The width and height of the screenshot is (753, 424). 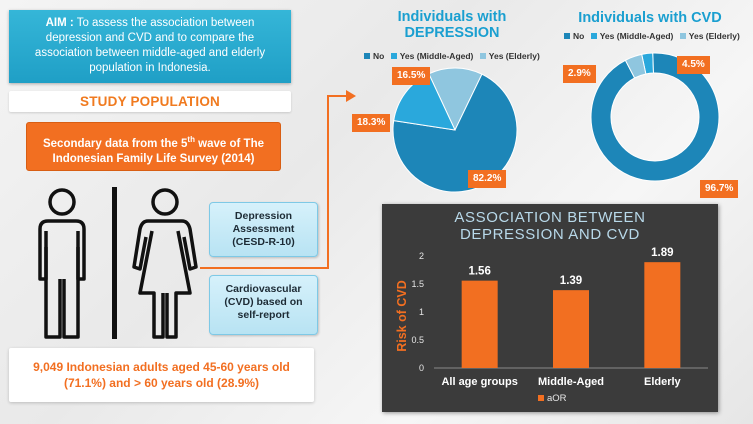 I want to click on dep-label-middle: 18.3%, so click(x=371, y=123).